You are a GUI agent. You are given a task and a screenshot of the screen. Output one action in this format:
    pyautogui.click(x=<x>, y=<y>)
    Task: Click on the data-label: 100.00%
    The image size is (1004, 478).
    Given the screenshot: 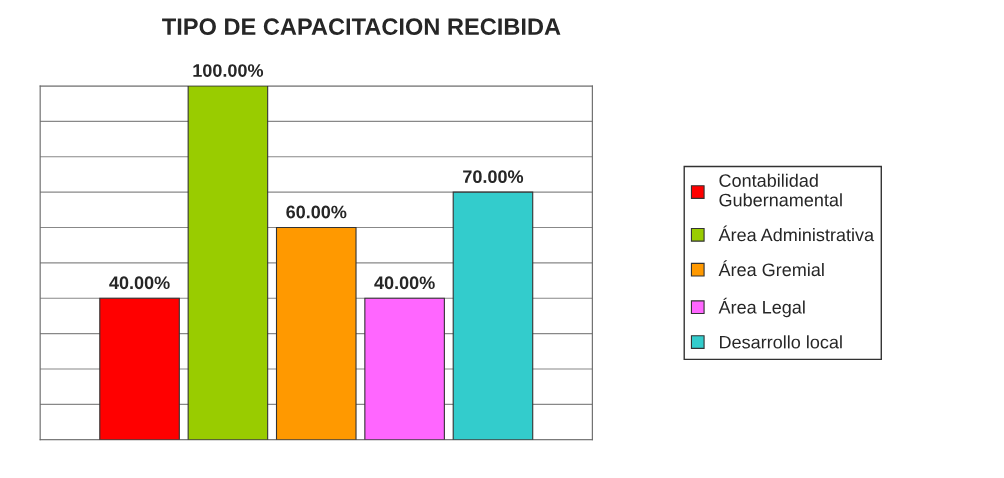 What is the action you would take?
    pyautogui.click(x=228, y=70)
    